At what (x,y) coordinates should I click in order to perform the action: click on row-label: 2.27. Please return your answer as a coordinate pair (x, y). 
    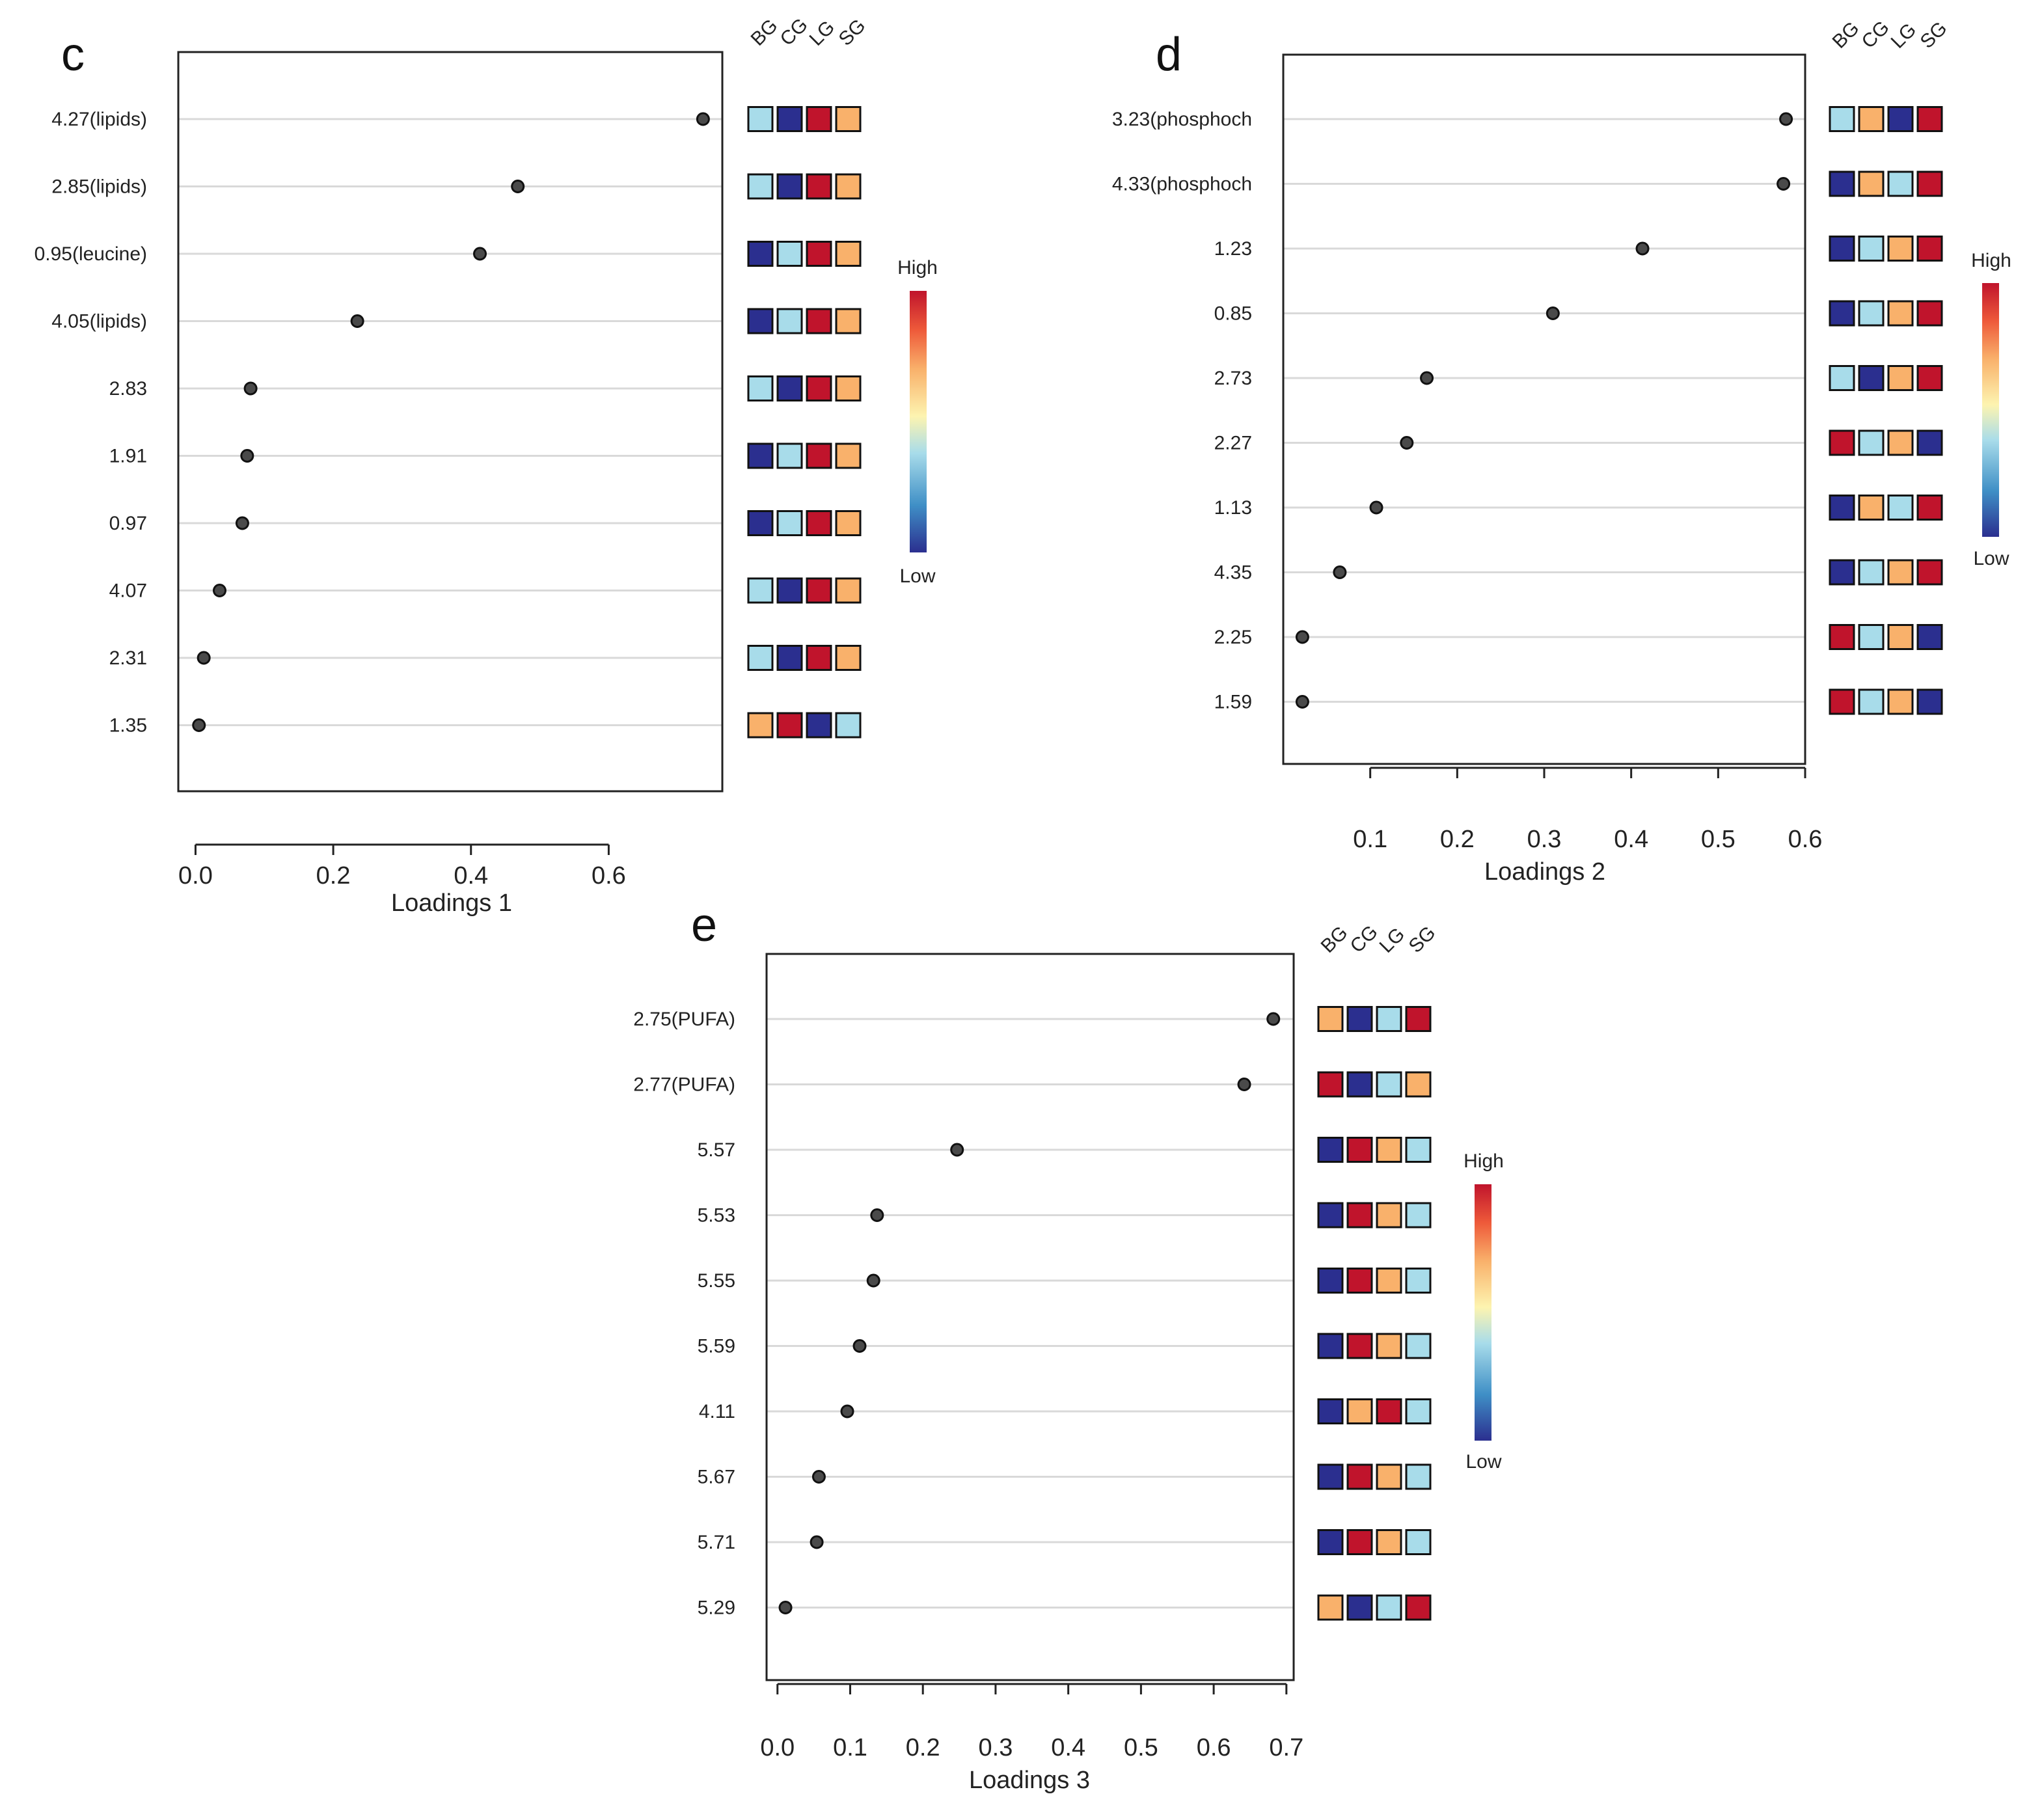
    Looking at the image, I should click on (1233, 443).